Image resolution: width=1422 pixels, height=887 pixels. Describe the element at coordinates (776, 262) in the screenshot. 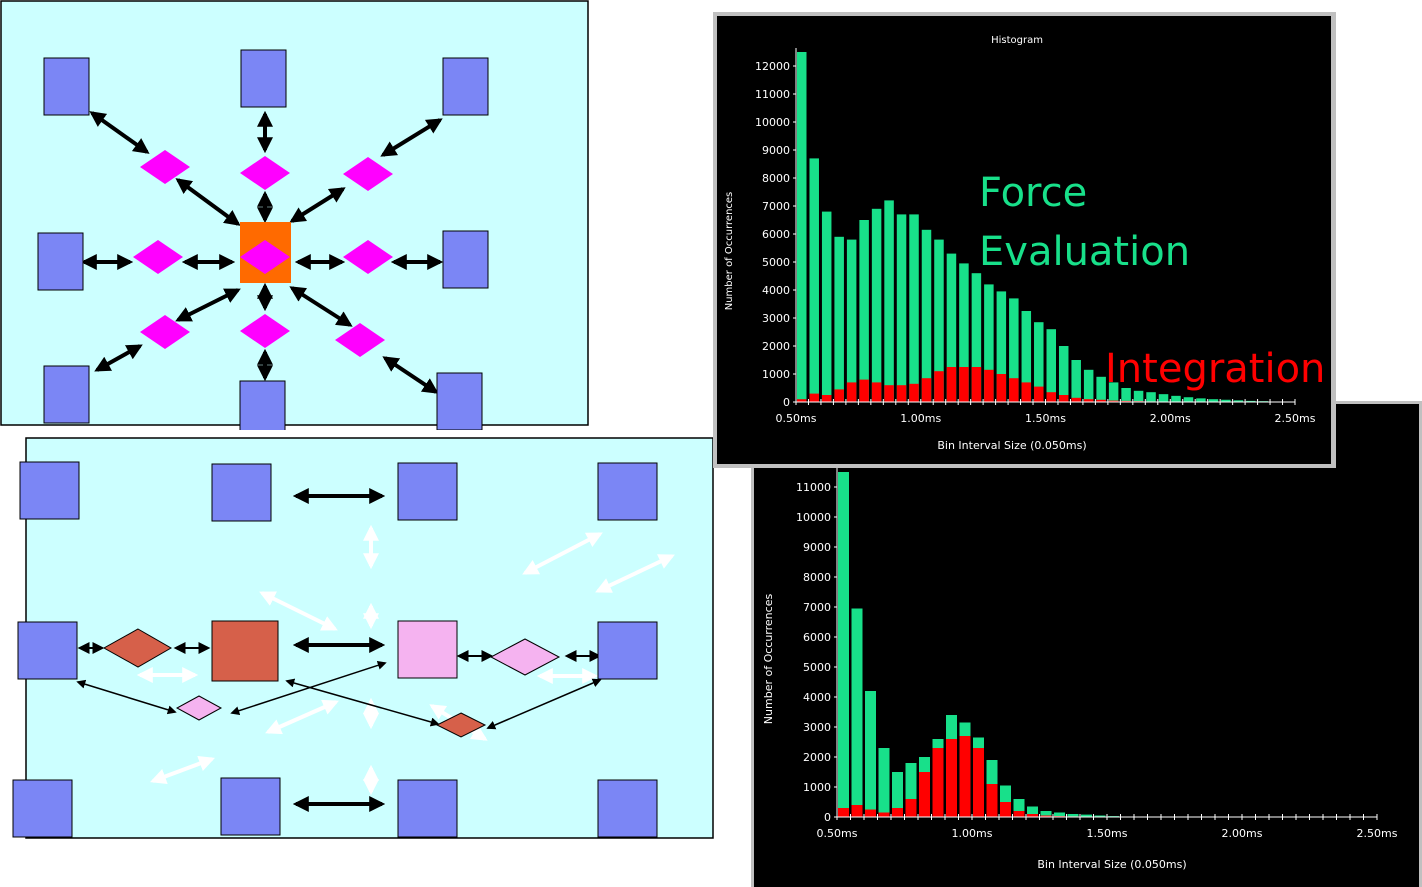

I see `y-tick-label: 5000` at that location.